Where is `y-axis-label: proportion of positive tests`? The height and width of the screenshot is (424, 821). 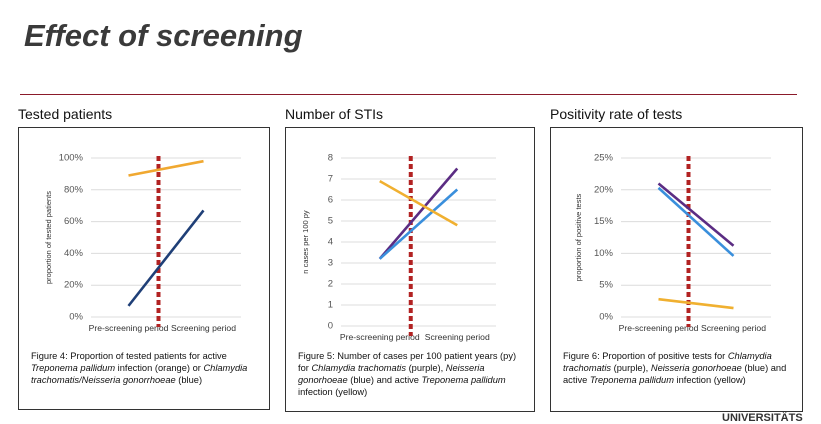
y-axis-label: proportion of positive tests is located at coordinates (578, 237).